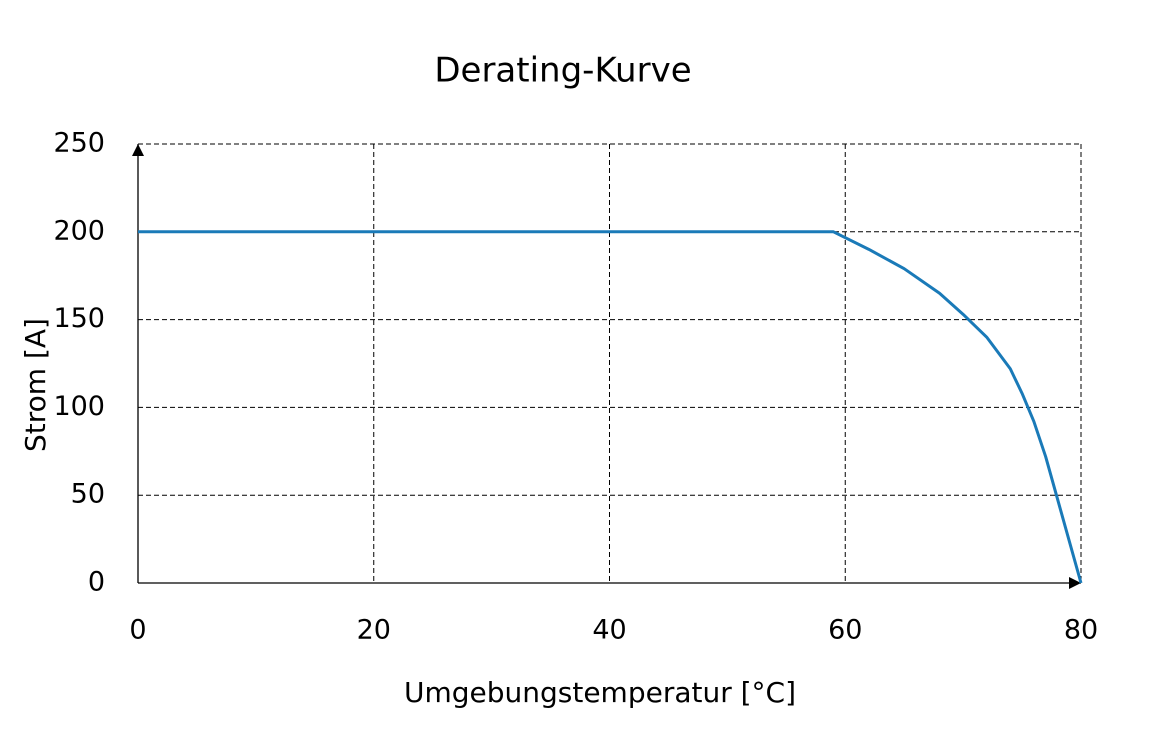  I want to click on y-tick-label: 200, so click(79, 230).